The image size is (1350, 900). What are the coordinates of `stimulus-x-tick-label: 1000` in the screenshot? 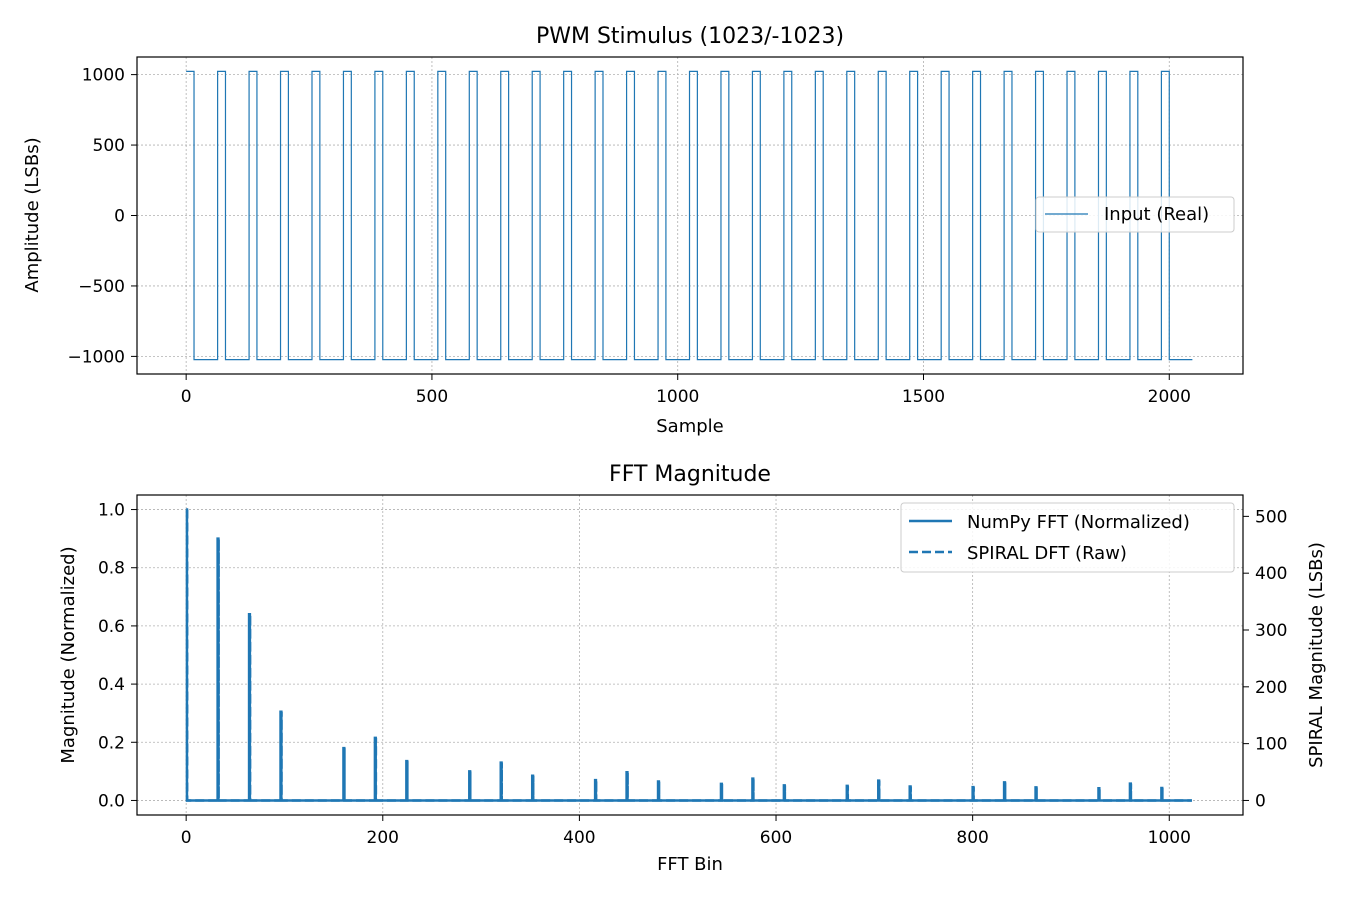 It's located at (677, 397).